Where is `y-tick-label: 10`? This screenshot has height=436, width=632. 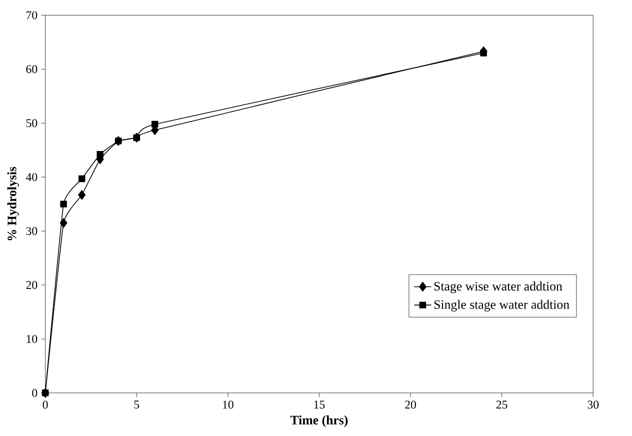
y-tick-label: 10 is located at coordinates (32, 338).